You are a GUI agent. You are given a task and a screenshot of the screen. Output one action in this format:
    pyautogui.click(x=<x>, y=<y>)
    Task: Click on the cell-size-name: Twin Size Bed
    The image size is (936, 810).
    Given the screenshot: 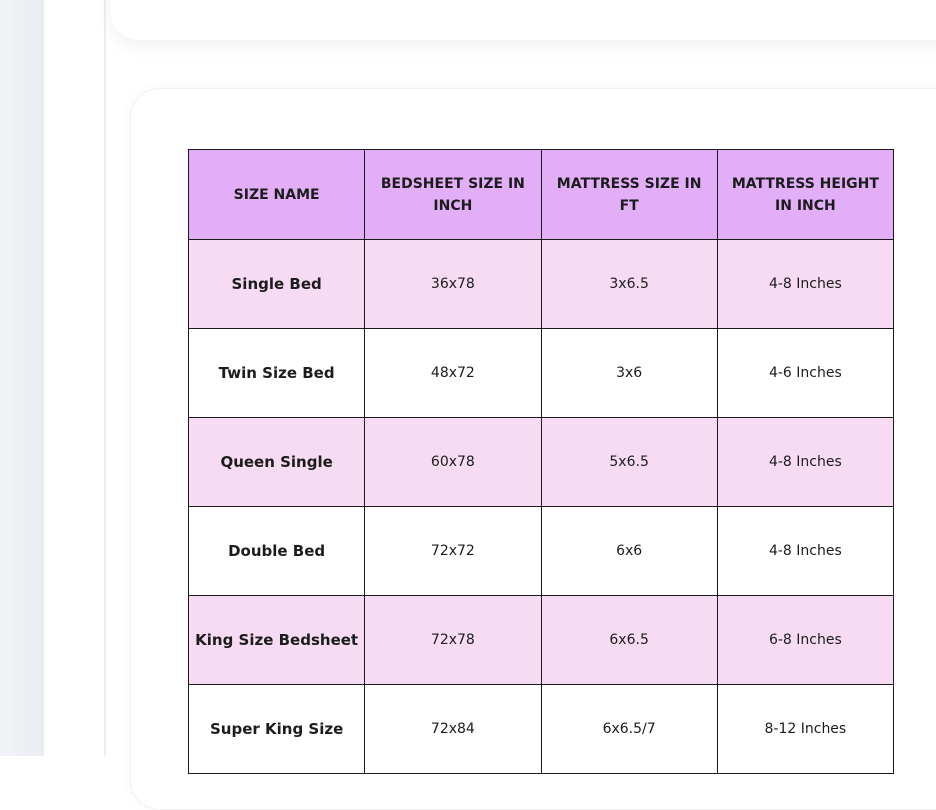 What is the action you would take?
    pyautogui.click(x=276, y=373)
    